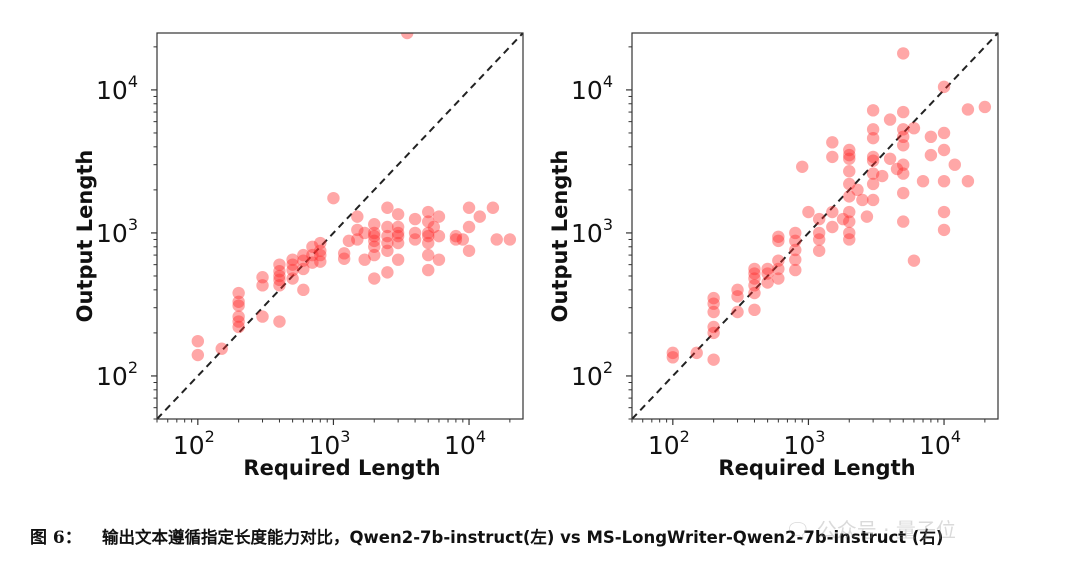 The width and height of the screenshot is (1080, 573). I want to click on watermark: 🗨 公众号 · 量子位, so click(870, 528).